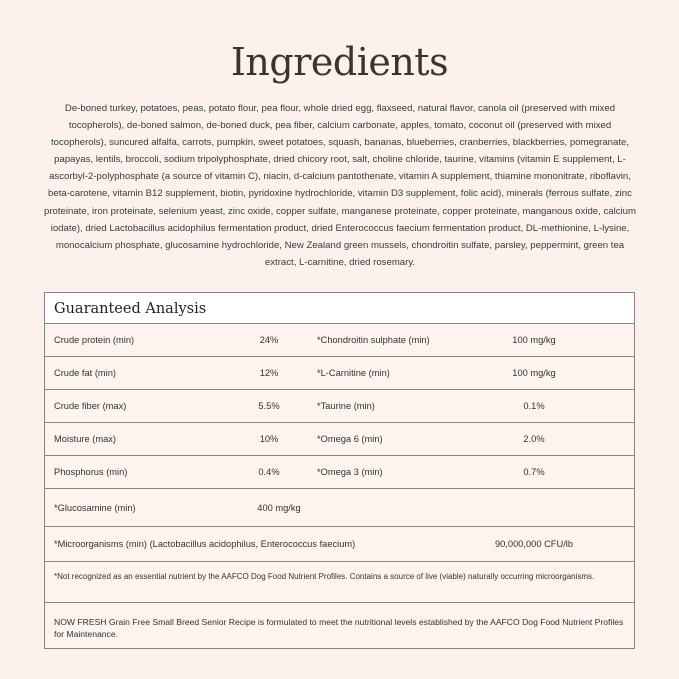 This screenshot has height=679, width=679. Describe the element at coordinates (269, 439) in the screenshot. I see `nutrient-value: 10%` at that location.